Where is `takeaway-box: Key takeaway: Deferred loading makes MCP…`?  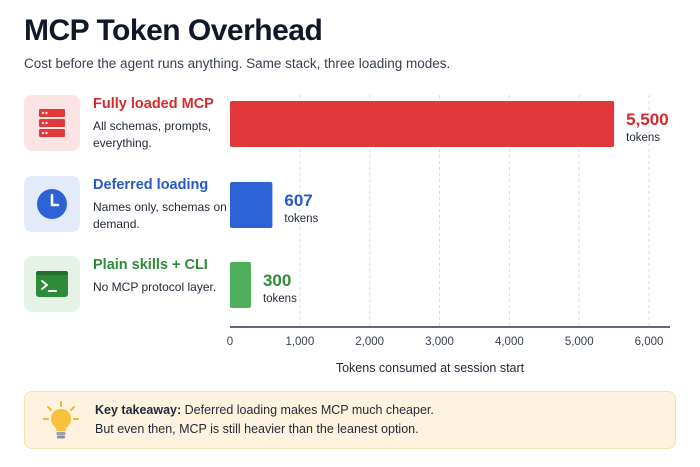
takeaway-box: Key takeaway: Deferred loading makes MCP… is located at coordinates (350, 420).